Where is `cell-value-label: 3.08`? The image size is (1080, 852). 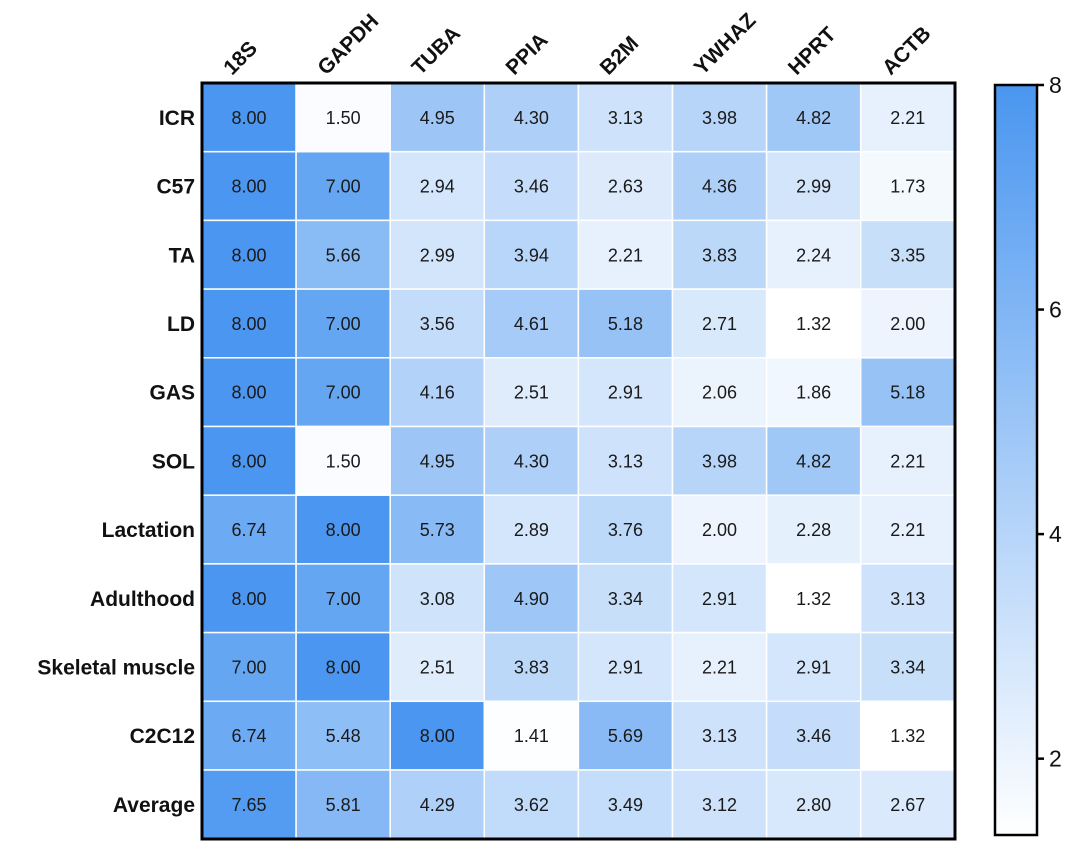 cell-value-label: 3.08 is located at coordinates (437, 599).